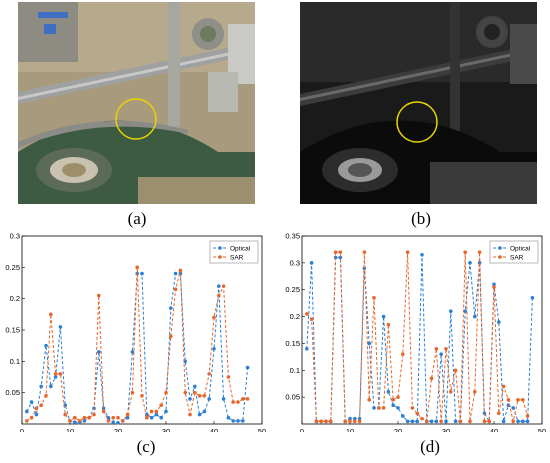 The width and height of the screenshot is (550, 463). What do you see at coordinates (292, 289) in the screenshot?
I see `y-tick-label: 0.25` at bounding box center [292, 289].